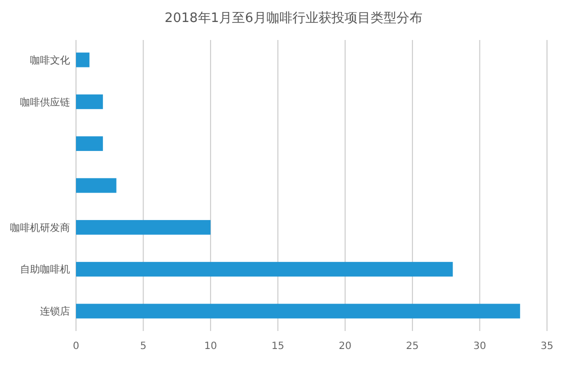  Describe the element at coordinates (547, 346) in the screenshot. I see `x-tick-label: 35` at that location.